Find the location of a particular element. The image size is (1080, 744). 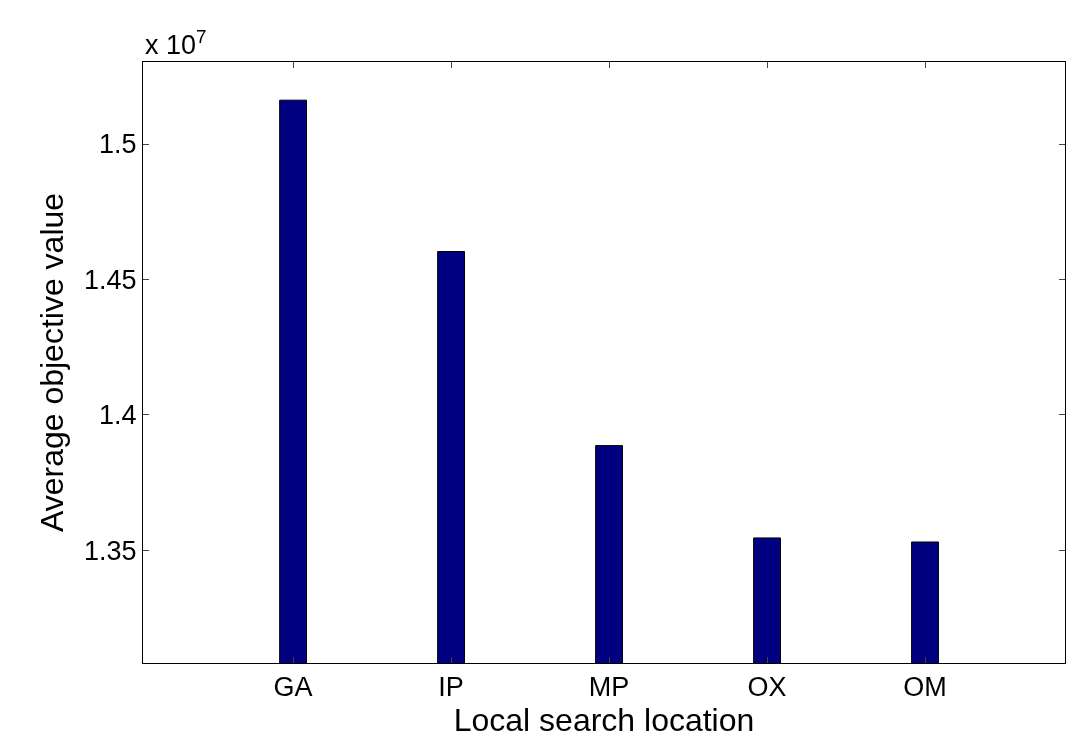

x-axis-title: Local search location is located at coordinates (604, 720).